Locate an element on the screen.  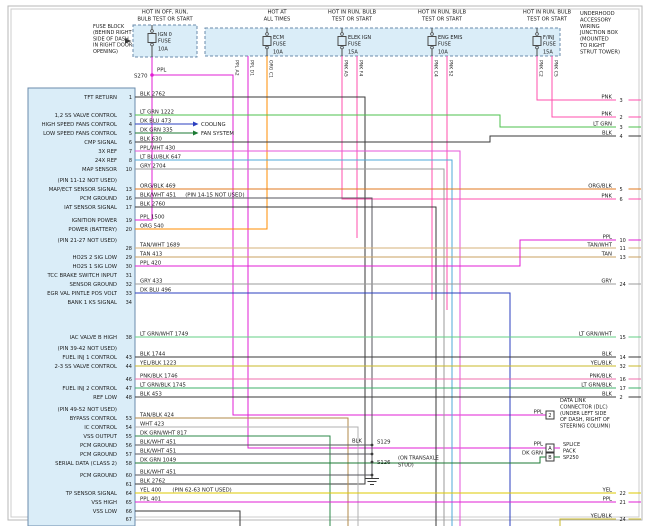
pcm-pin-number: 47 is located at coordinates (129, 389).